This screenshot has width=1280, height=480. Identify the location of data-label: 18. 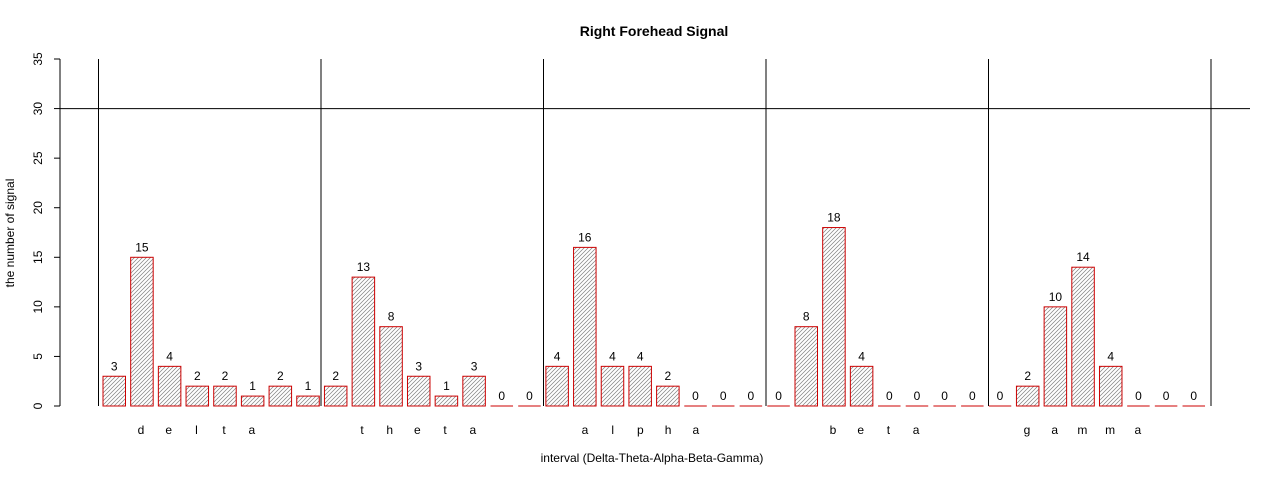
(834, 218).